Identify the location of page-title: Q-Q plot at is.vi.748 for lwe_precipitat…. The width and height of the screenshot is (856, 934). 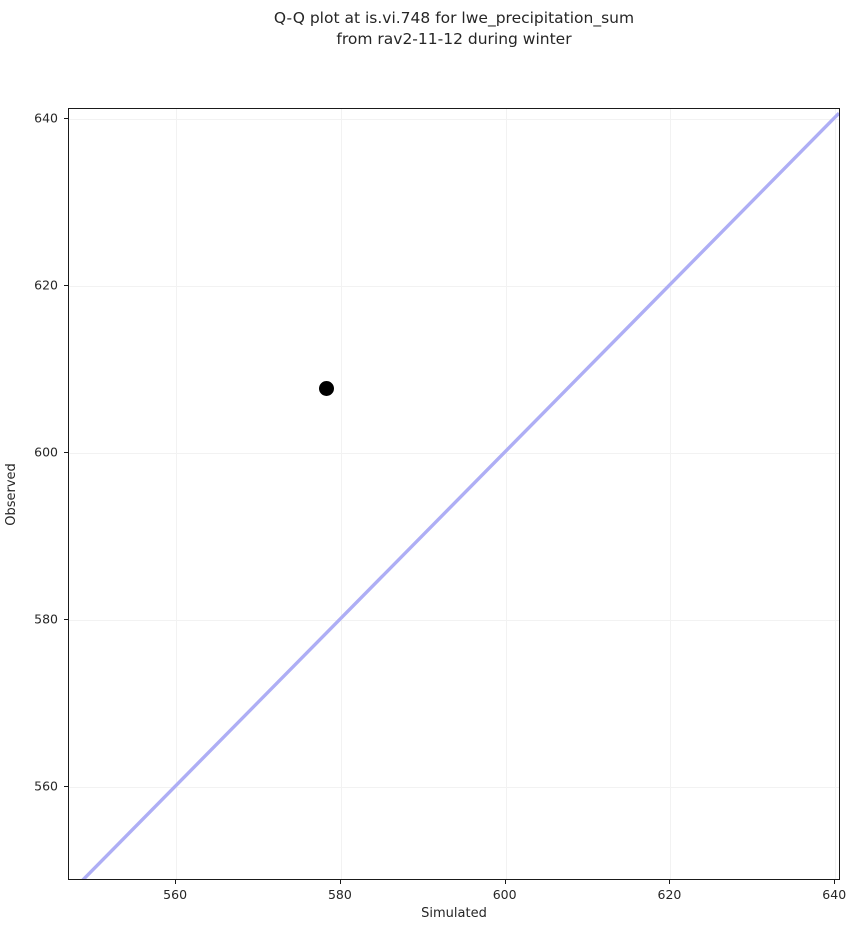
(454, 28).